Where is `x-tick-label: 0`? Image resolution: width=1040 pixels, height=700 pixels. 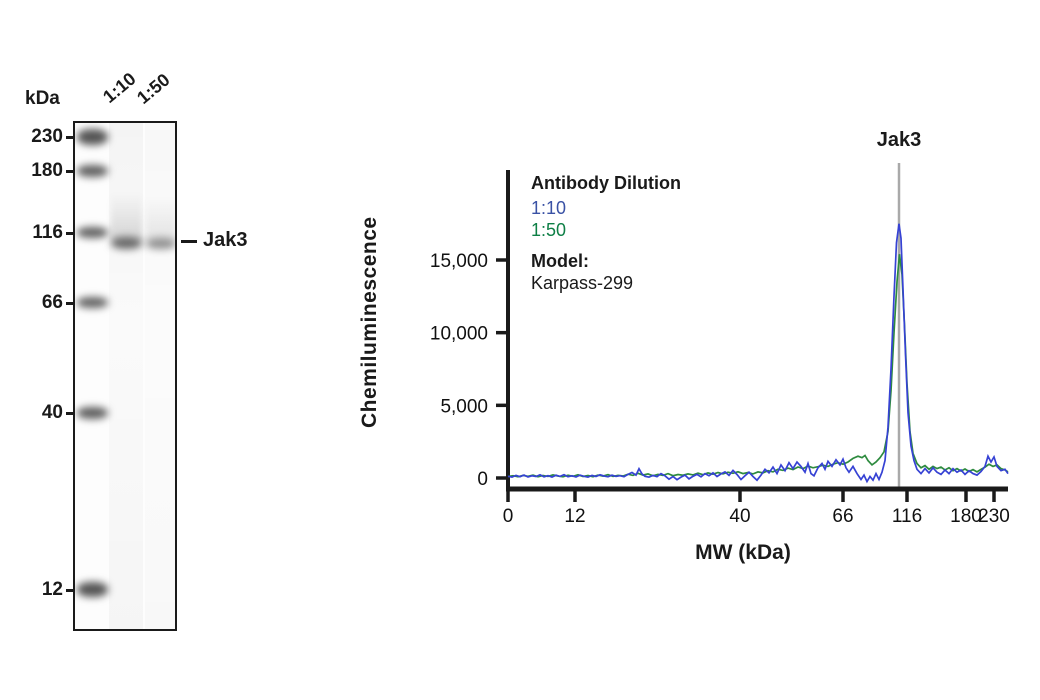 x-tick-label: 0 is located at coordinates (508, 516).